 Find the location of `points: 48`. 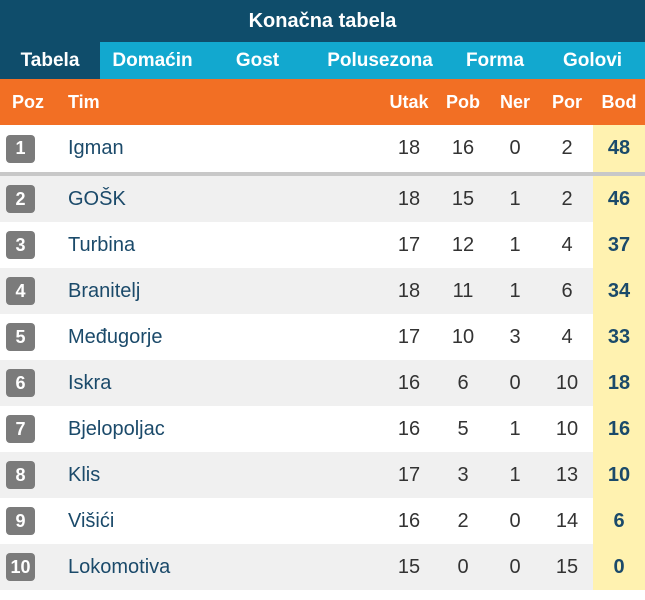

points: 48 is located at coordinates (619, 148).